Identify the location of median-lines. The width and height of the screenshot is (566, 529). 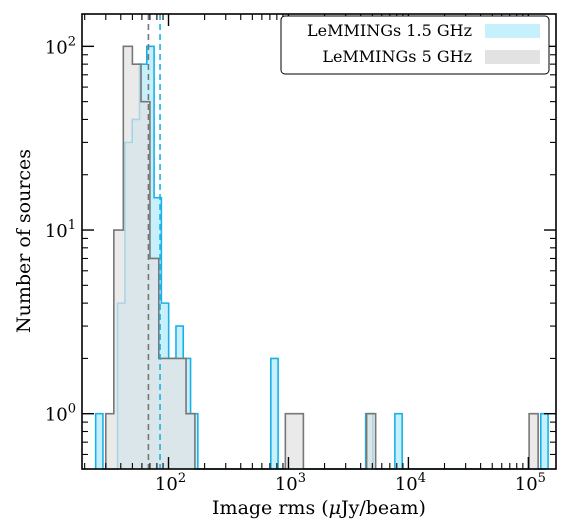
(154, 241).